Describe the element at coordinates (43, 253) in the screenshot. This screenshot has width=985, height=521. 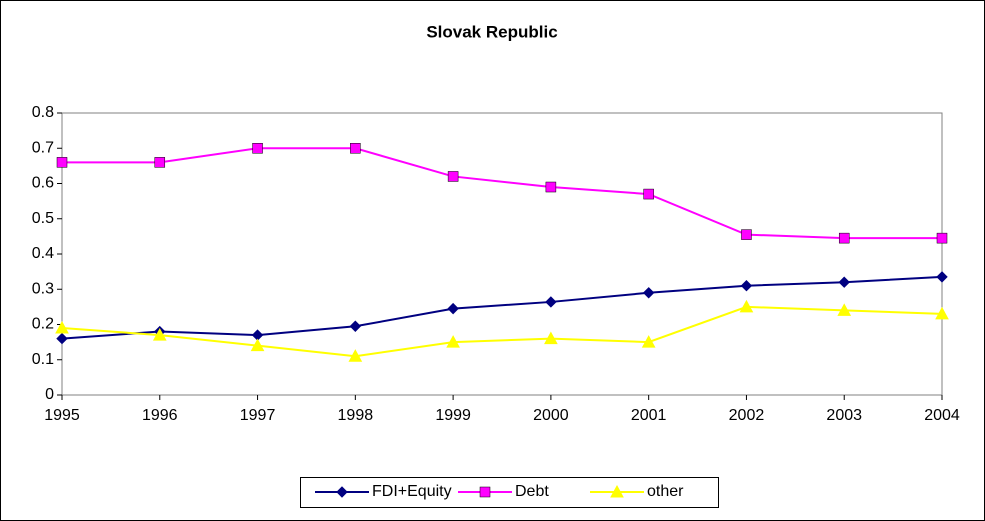
I see `y-tick-label: 0.4` at that location.